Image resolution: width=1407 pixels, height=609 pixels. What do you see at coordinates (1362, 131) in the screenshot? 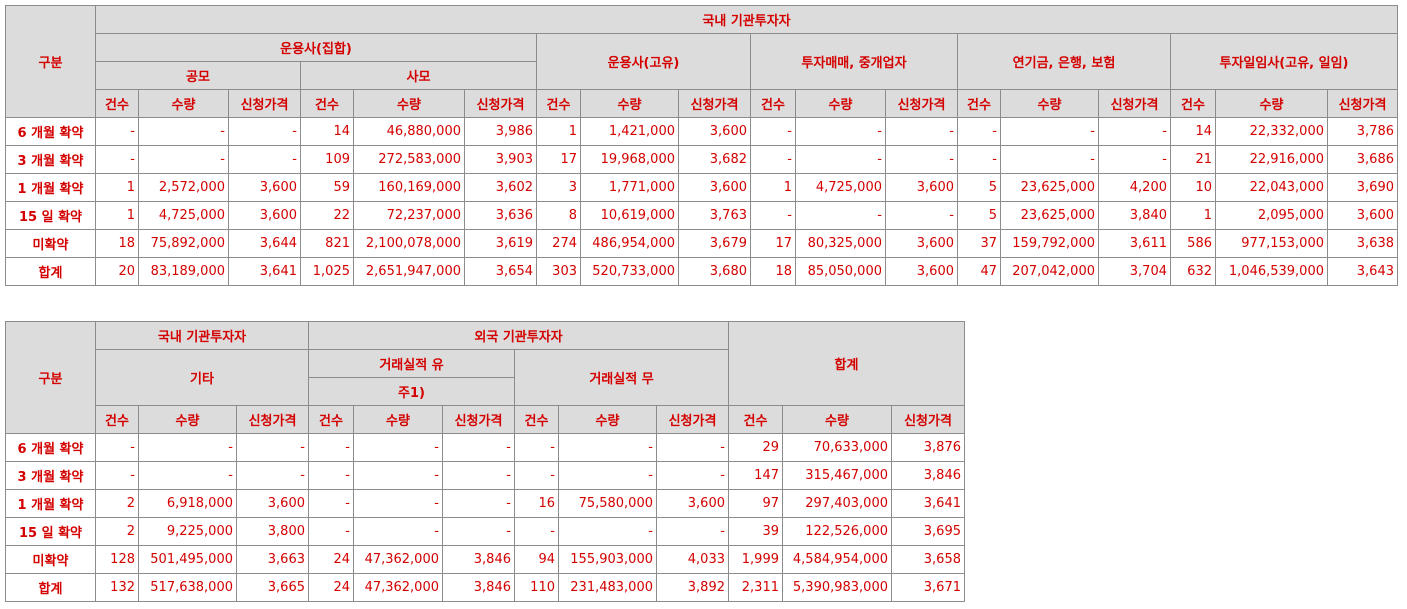
I see `cell: 3,786` at bounding box center [1362, 131].